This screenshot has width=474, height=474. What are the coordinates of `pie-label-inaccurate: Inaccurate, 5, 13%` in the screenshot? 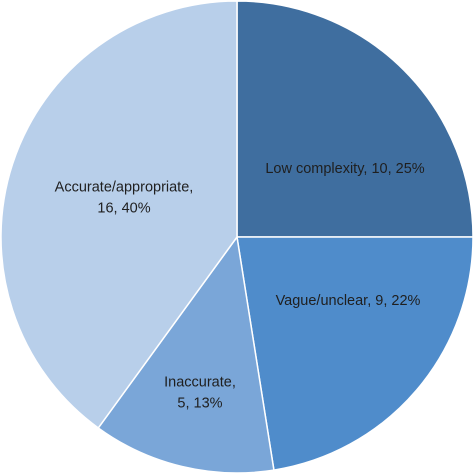 It's located at (200, 393).